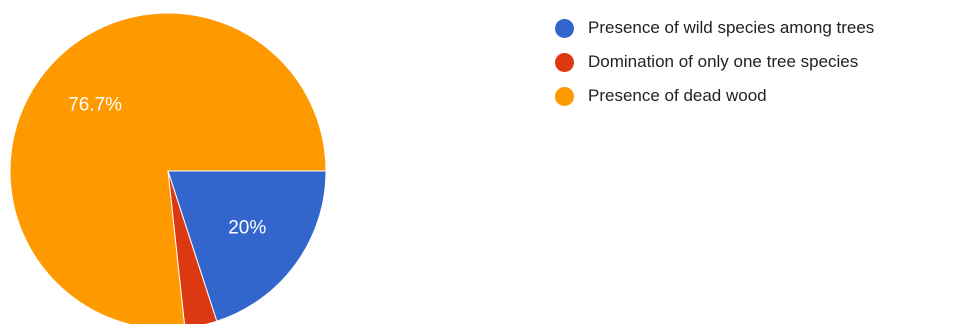 The image size is (958, 324). Describe the element at coordinates (677, 95) in the screenshot. I see `legend-label: Presence of dead wood` at that location.